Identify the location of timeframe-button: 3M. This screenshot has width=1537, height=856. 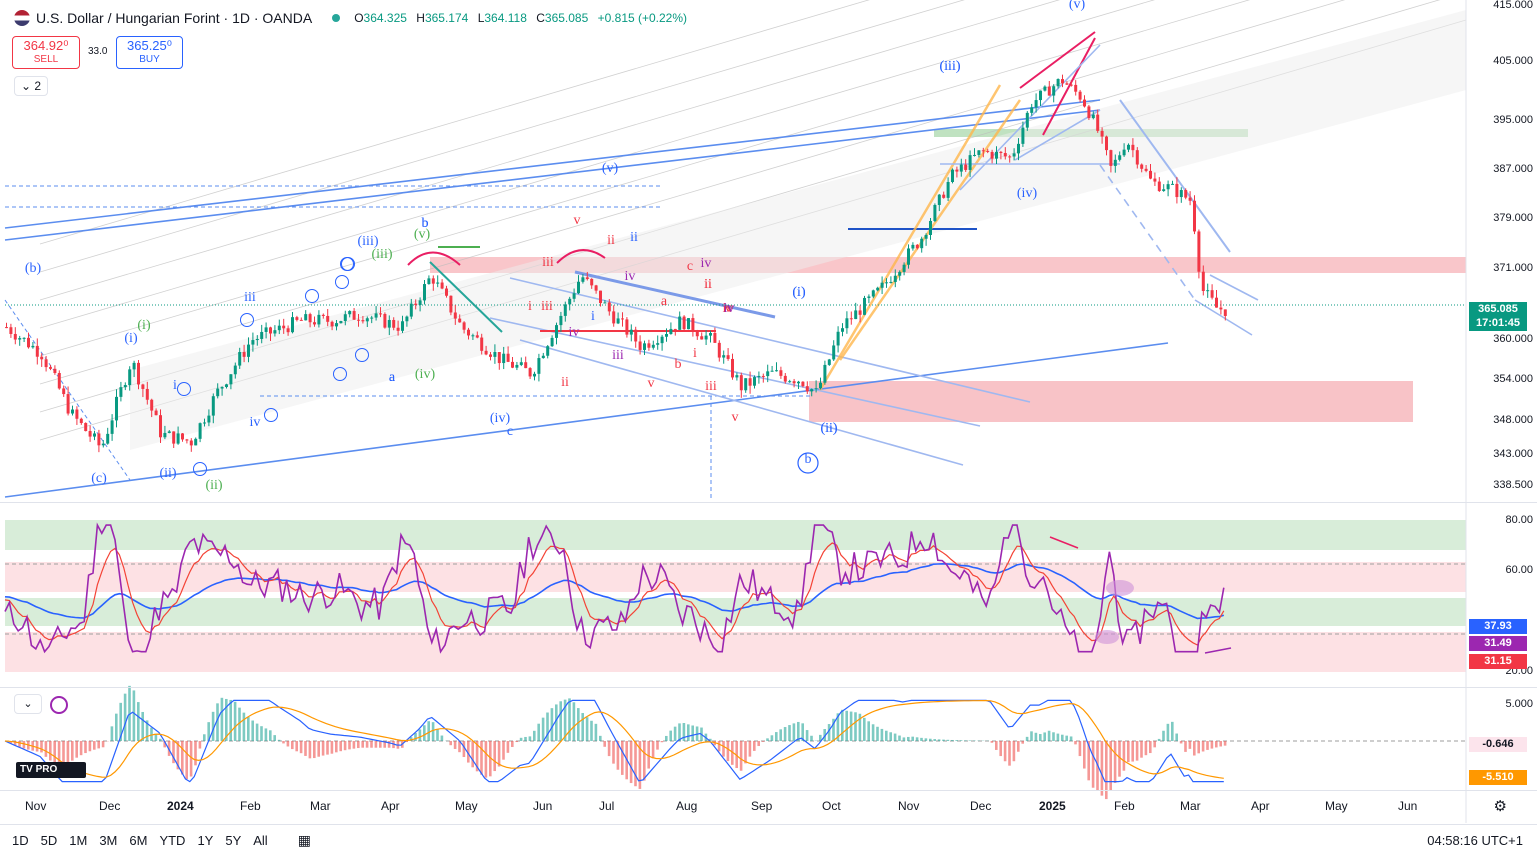
(108, 840).